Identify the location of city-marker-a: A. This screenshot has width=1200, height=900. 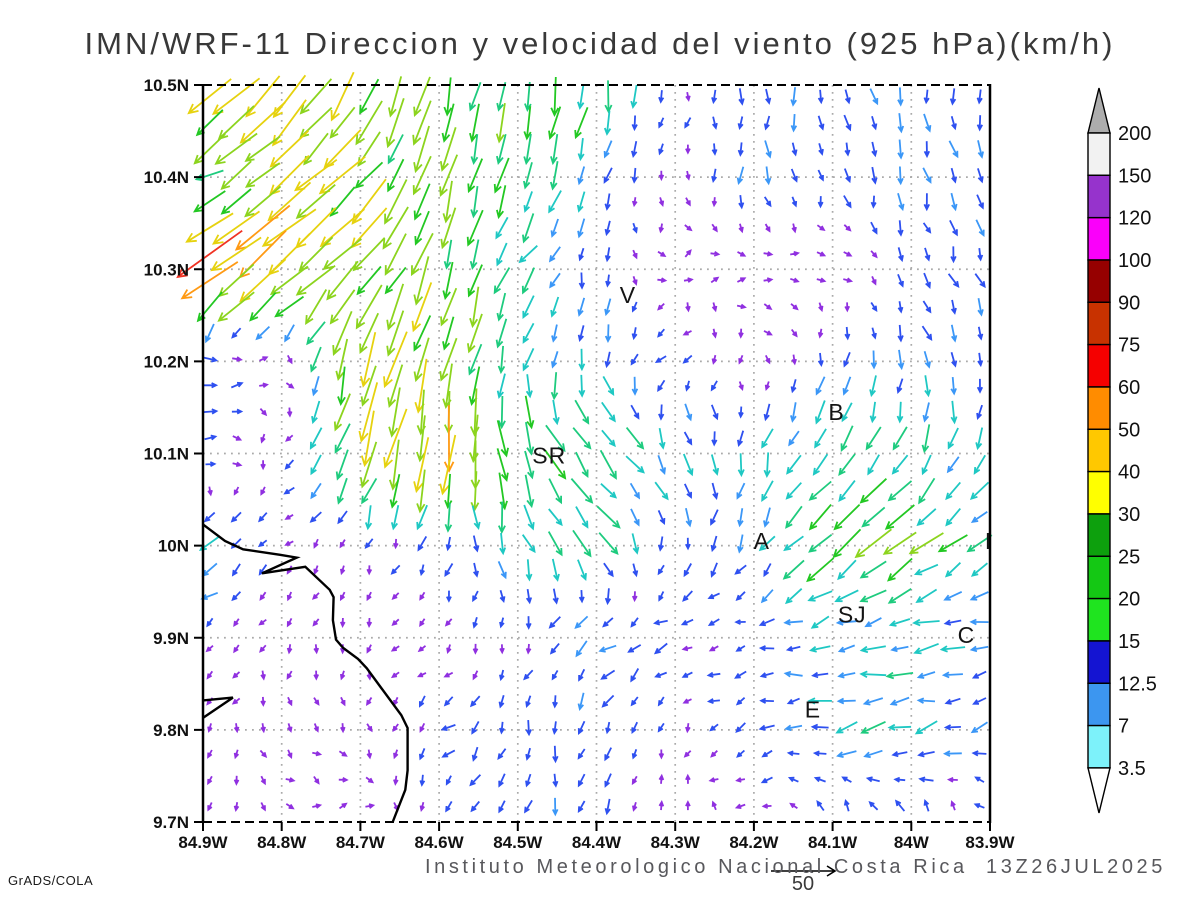
(762, 541).